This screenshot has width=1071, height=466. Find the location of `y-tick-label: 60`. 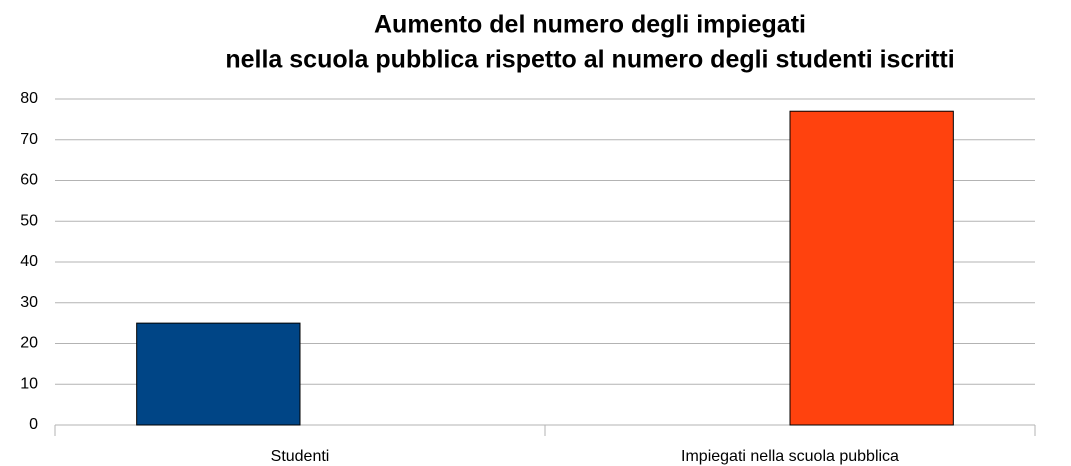

y-tick-label: 60 is located at coordinates (29, 180).